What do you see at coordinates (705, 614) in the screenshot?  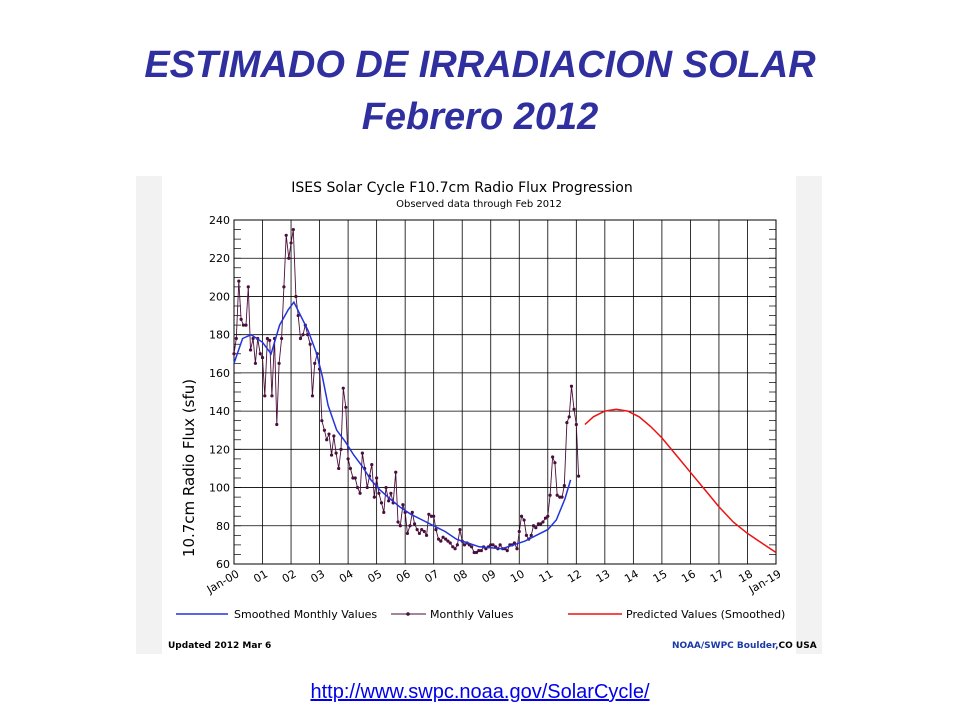 I see `legend-predicted-label: Predicted Values (Smoothed)` at bounding box center [705, 614].